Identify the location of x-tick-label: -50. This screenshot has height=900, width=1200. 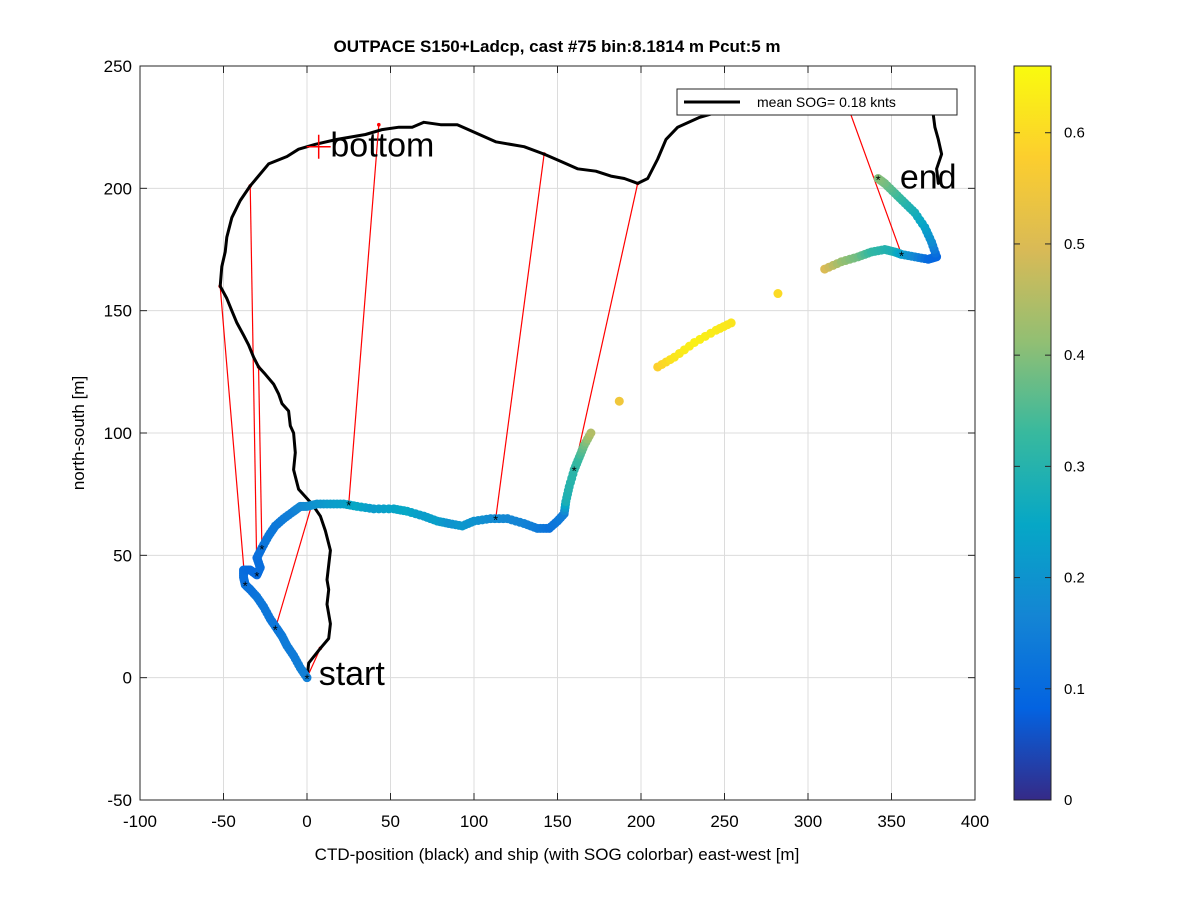
(223, 821).